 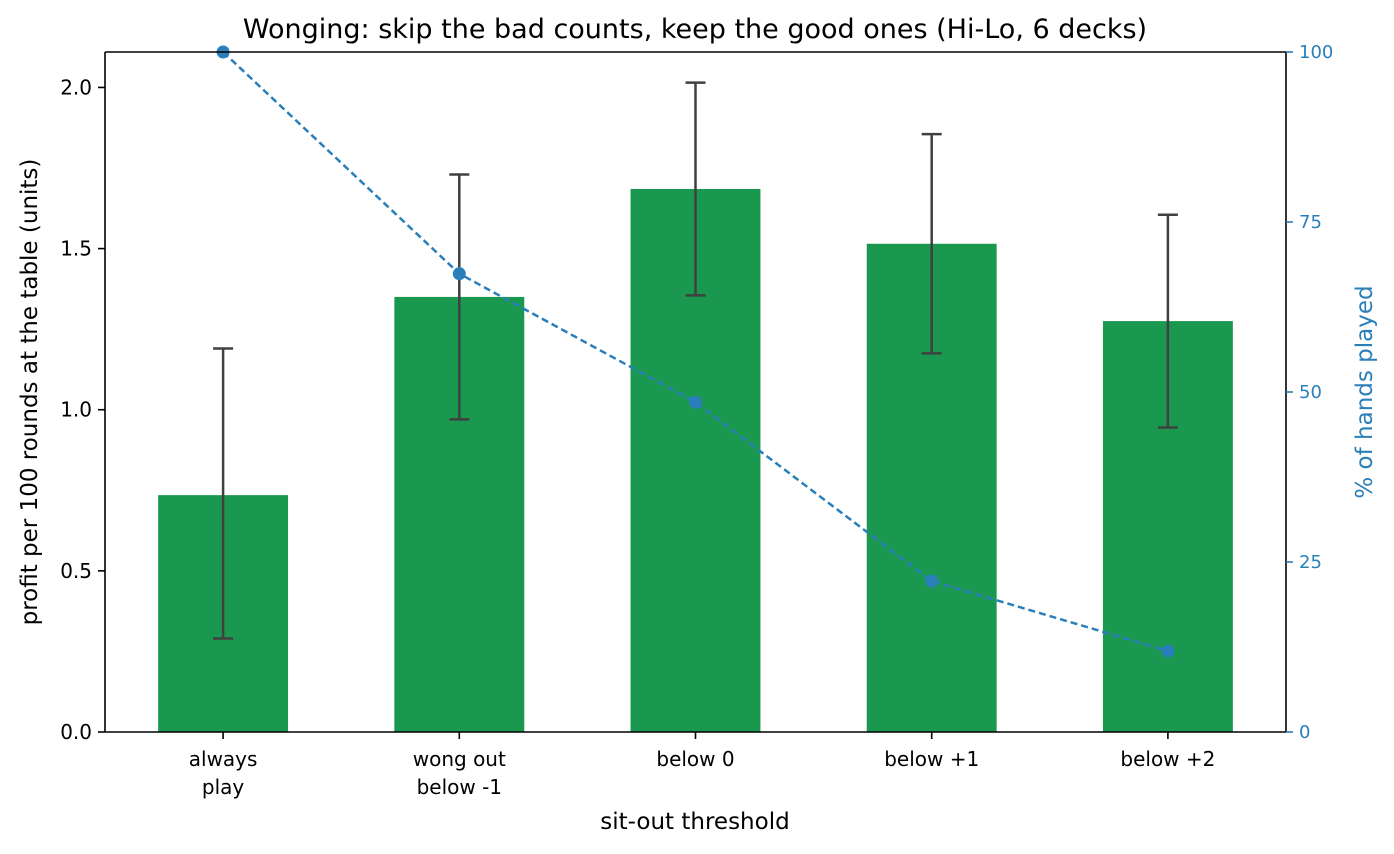 I want to click on y2-tick-label: 50, so click(x=1310, y=392).